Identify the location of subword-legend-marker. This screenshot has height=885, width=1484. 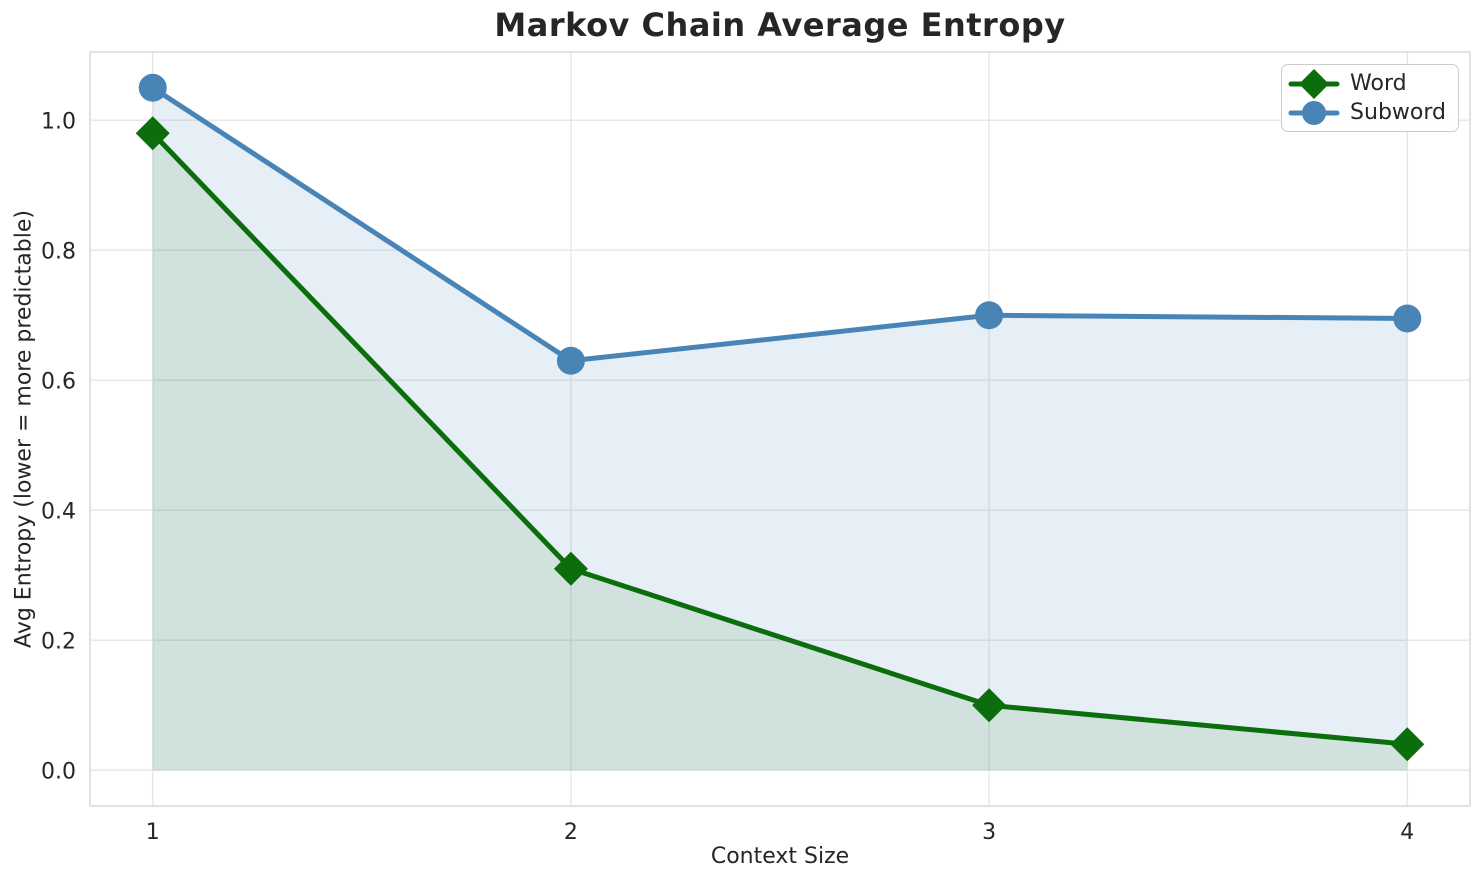
(1314, 112).